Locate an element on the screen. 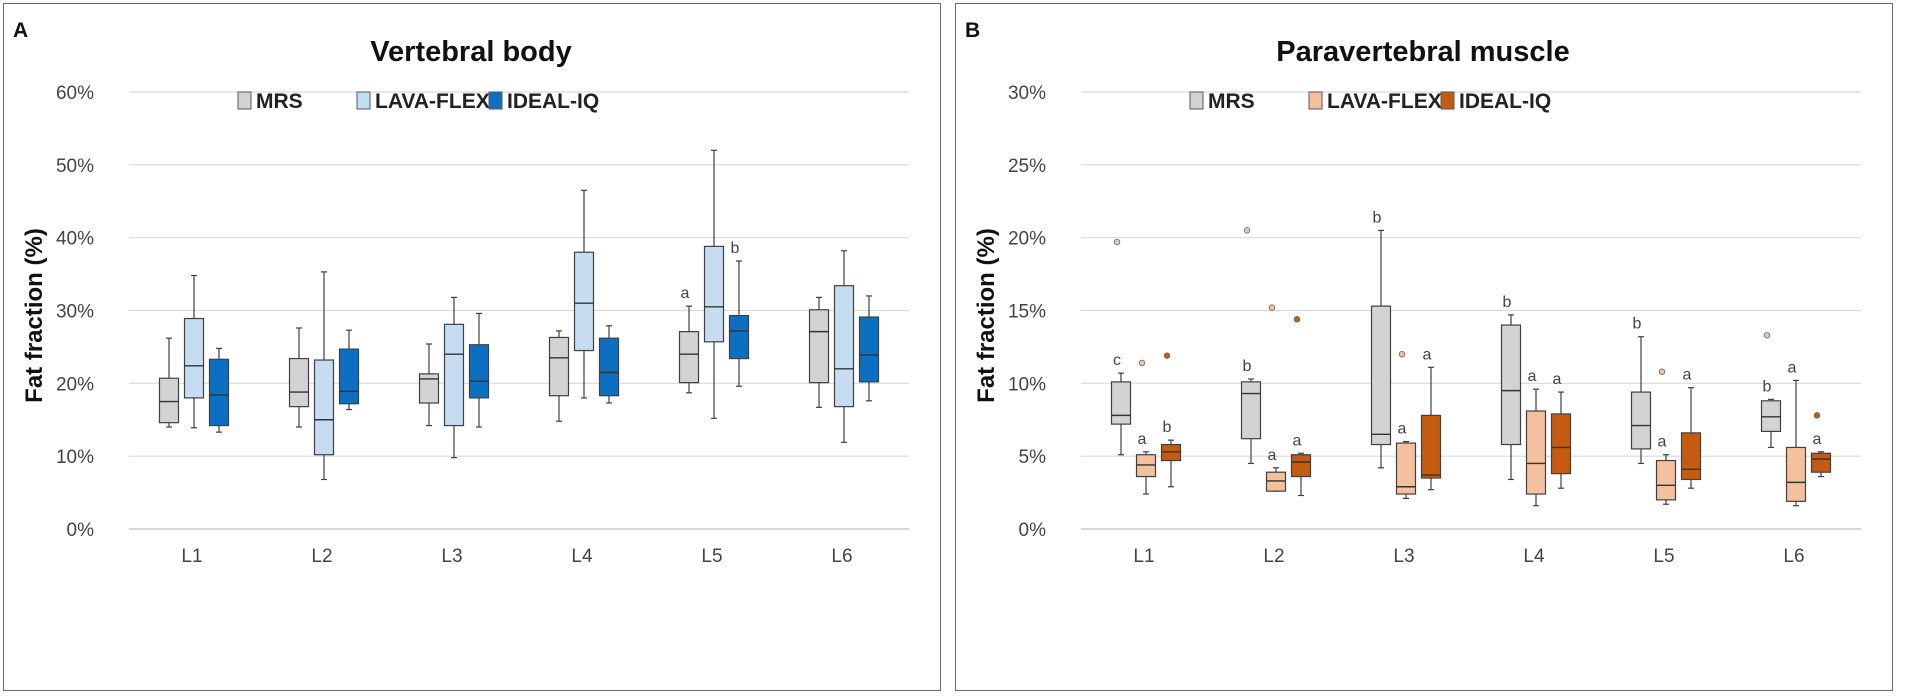  legend-label: MRS is located at coordinates (279, 101).